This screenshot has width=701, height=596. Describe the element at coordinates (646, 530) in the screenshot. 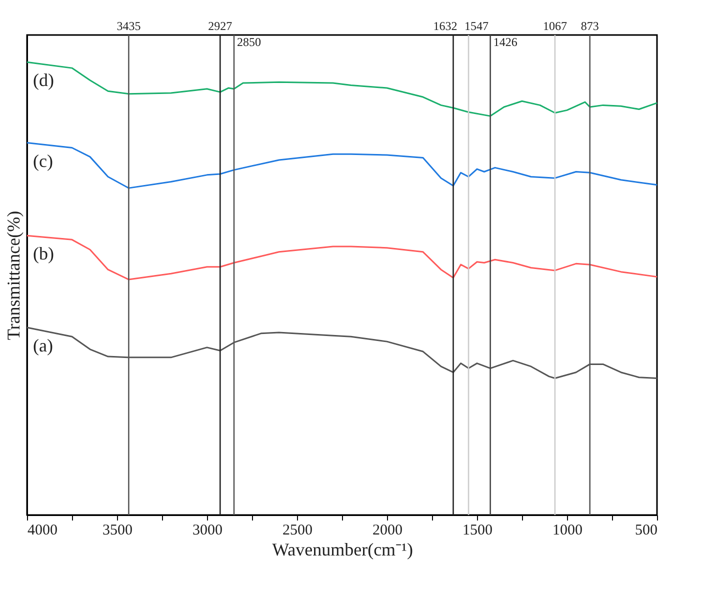

I see `x-tick-label: 500` at that location.